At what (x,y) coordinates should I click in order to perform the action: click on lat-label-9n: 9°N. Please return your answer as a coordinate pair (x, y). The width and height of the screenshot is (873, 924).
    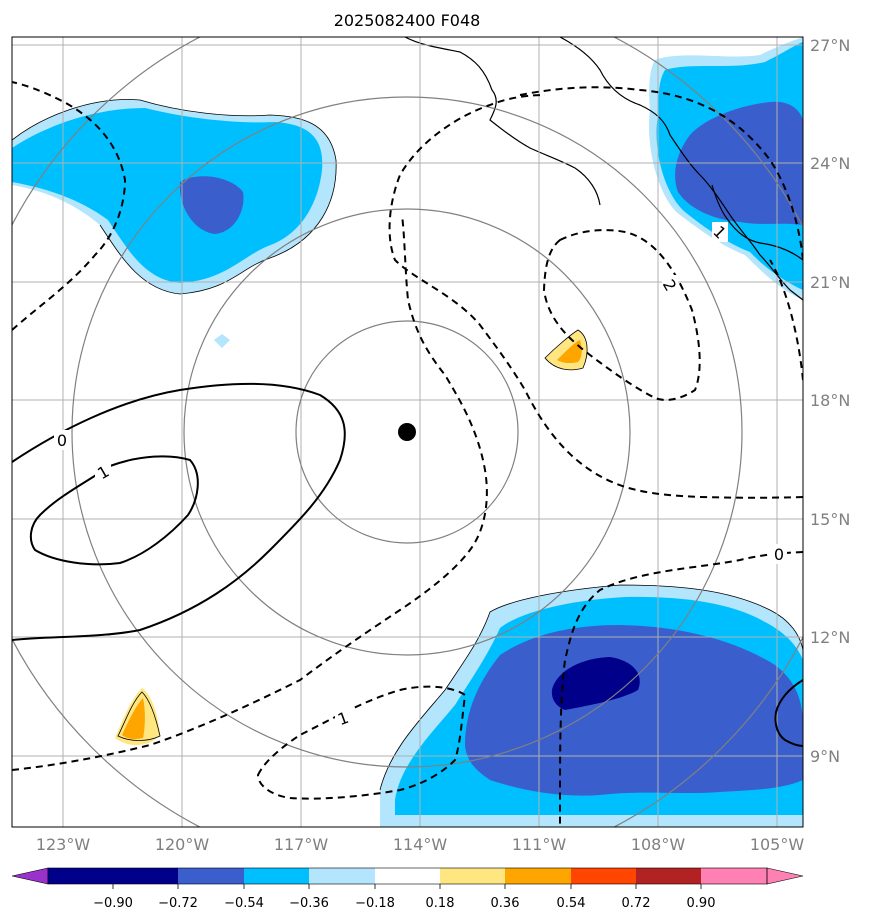
    Looking at the image, I should click on (825, 756).